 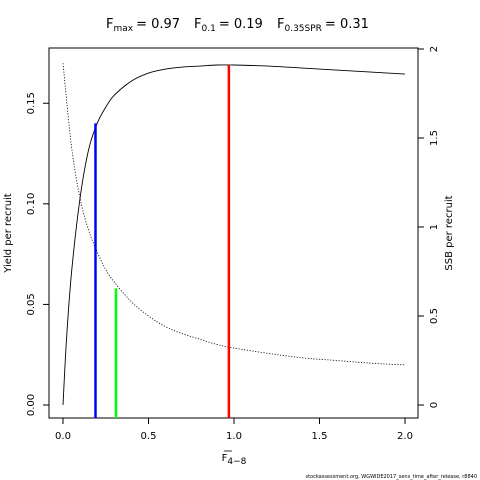 I want to click on y-axis-right-title: SSB per recruit, so click(x=449, y=232).